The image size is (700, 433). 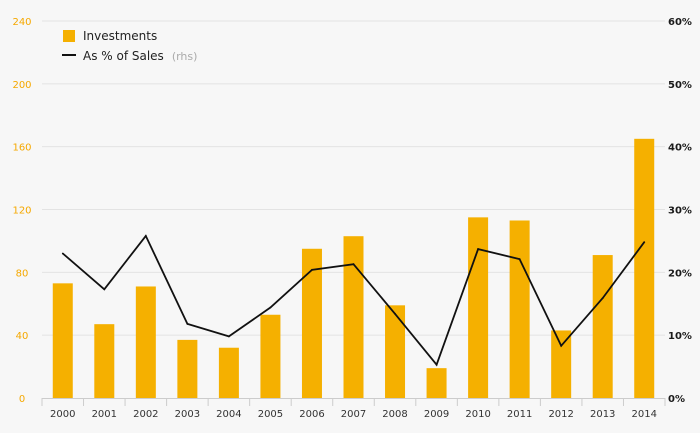 I want to click on x-tick-label: 2011, so click(x=519, y=414).